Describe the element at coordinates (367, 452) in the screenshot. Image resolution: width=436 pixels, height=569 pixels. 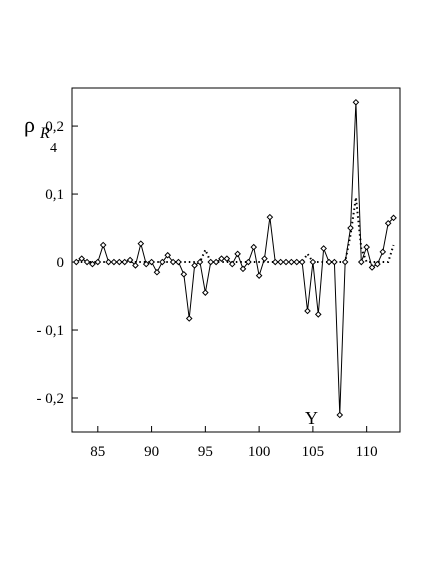
I see `x-tick-label: 110` at that location.